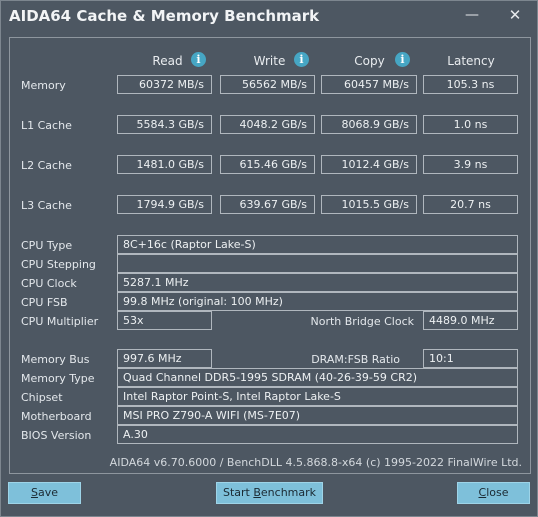 The width and height of the screenshot is (538, 517). Describe the element at coordinates (470, 84) in the screenshot. I see `memory-latency-value: 105.3 ns` at that location.